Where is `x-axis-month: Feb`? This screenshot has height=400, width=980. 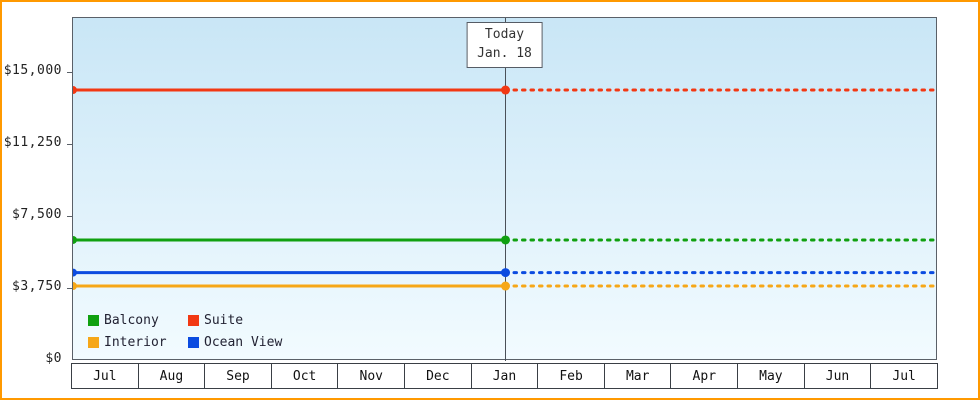 x-axis-month: Feb is located at coordinates (571, 376).